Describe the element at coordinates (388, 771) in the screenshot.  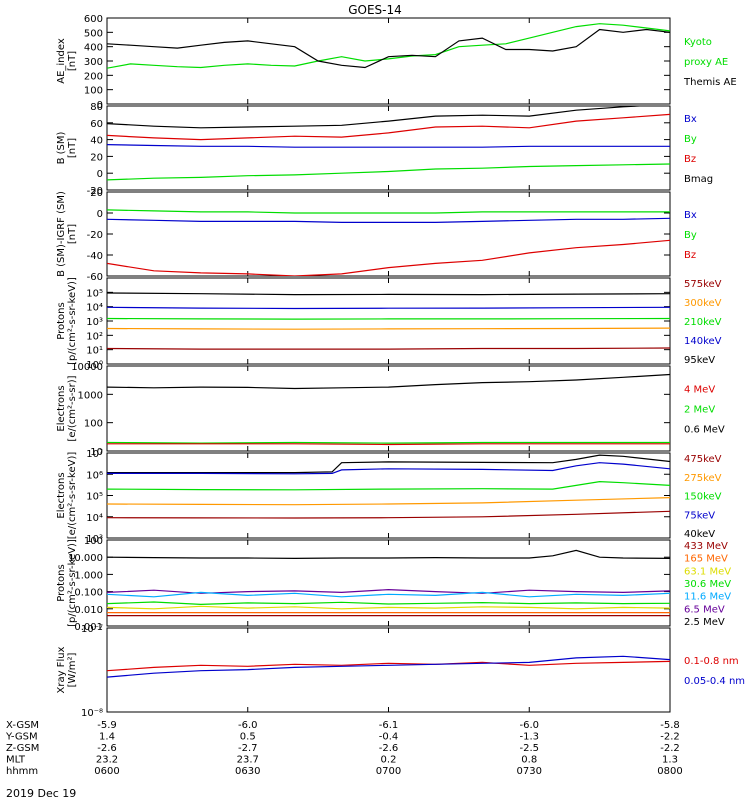
I see `x-row-value: 0700` at that location.